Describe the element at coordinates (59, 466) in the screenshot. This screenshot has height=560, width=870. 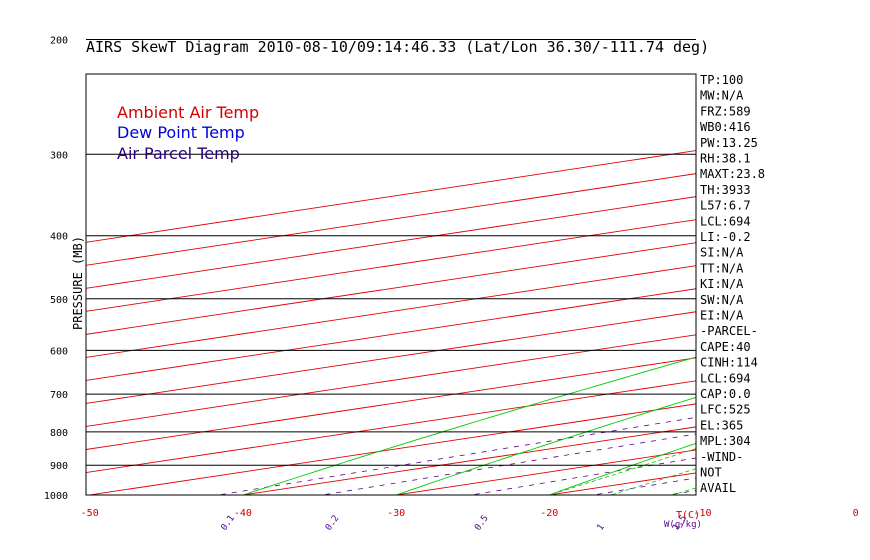
I see `pressure-tick-label: 900` at that location.